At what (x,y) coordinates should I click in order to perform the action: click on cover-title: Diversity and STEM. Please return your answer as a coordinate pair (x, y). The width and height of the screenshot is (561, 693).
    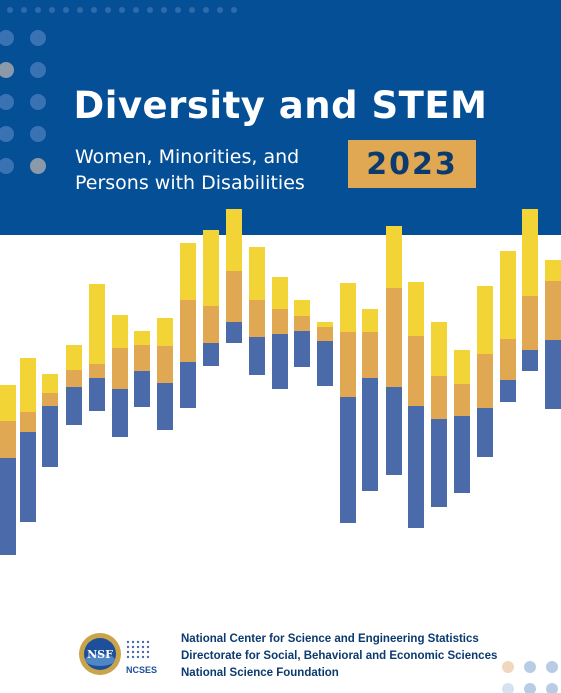
    Looking at the image, I should click on (280, 105).